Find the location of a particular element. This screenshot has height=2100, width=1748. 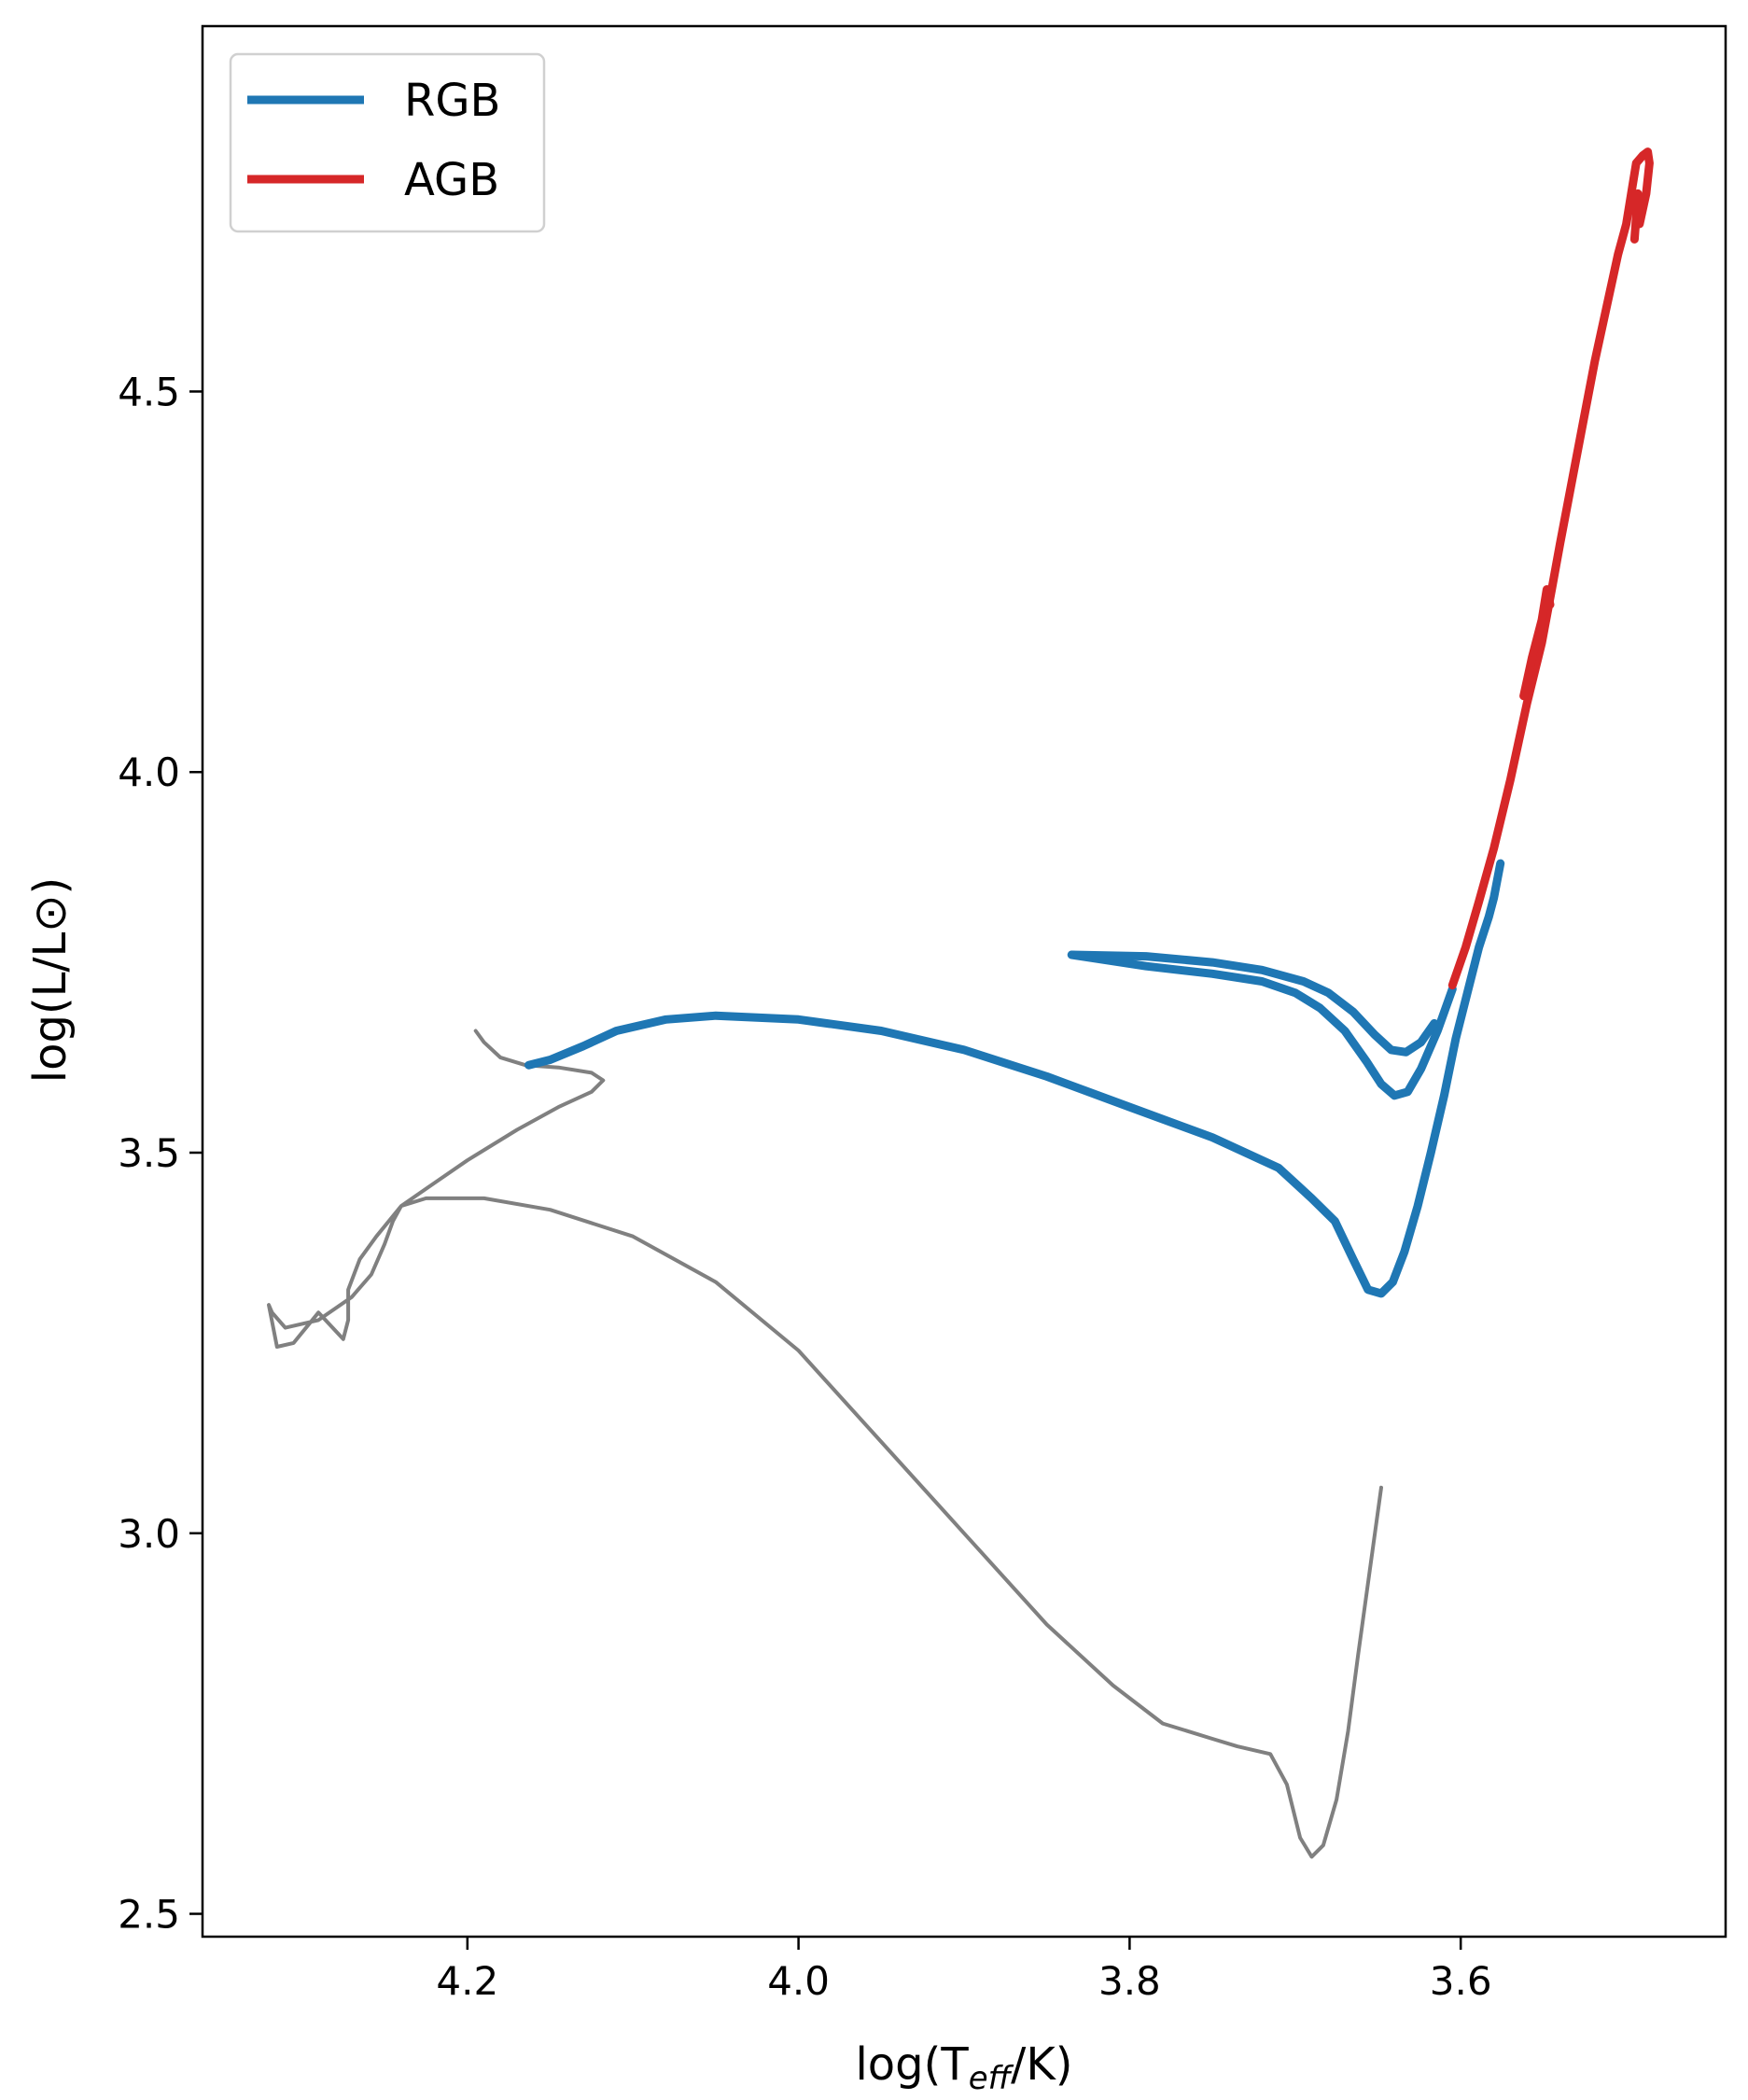

y-tick-label: 4.0 is located at coordinates (149, 772).